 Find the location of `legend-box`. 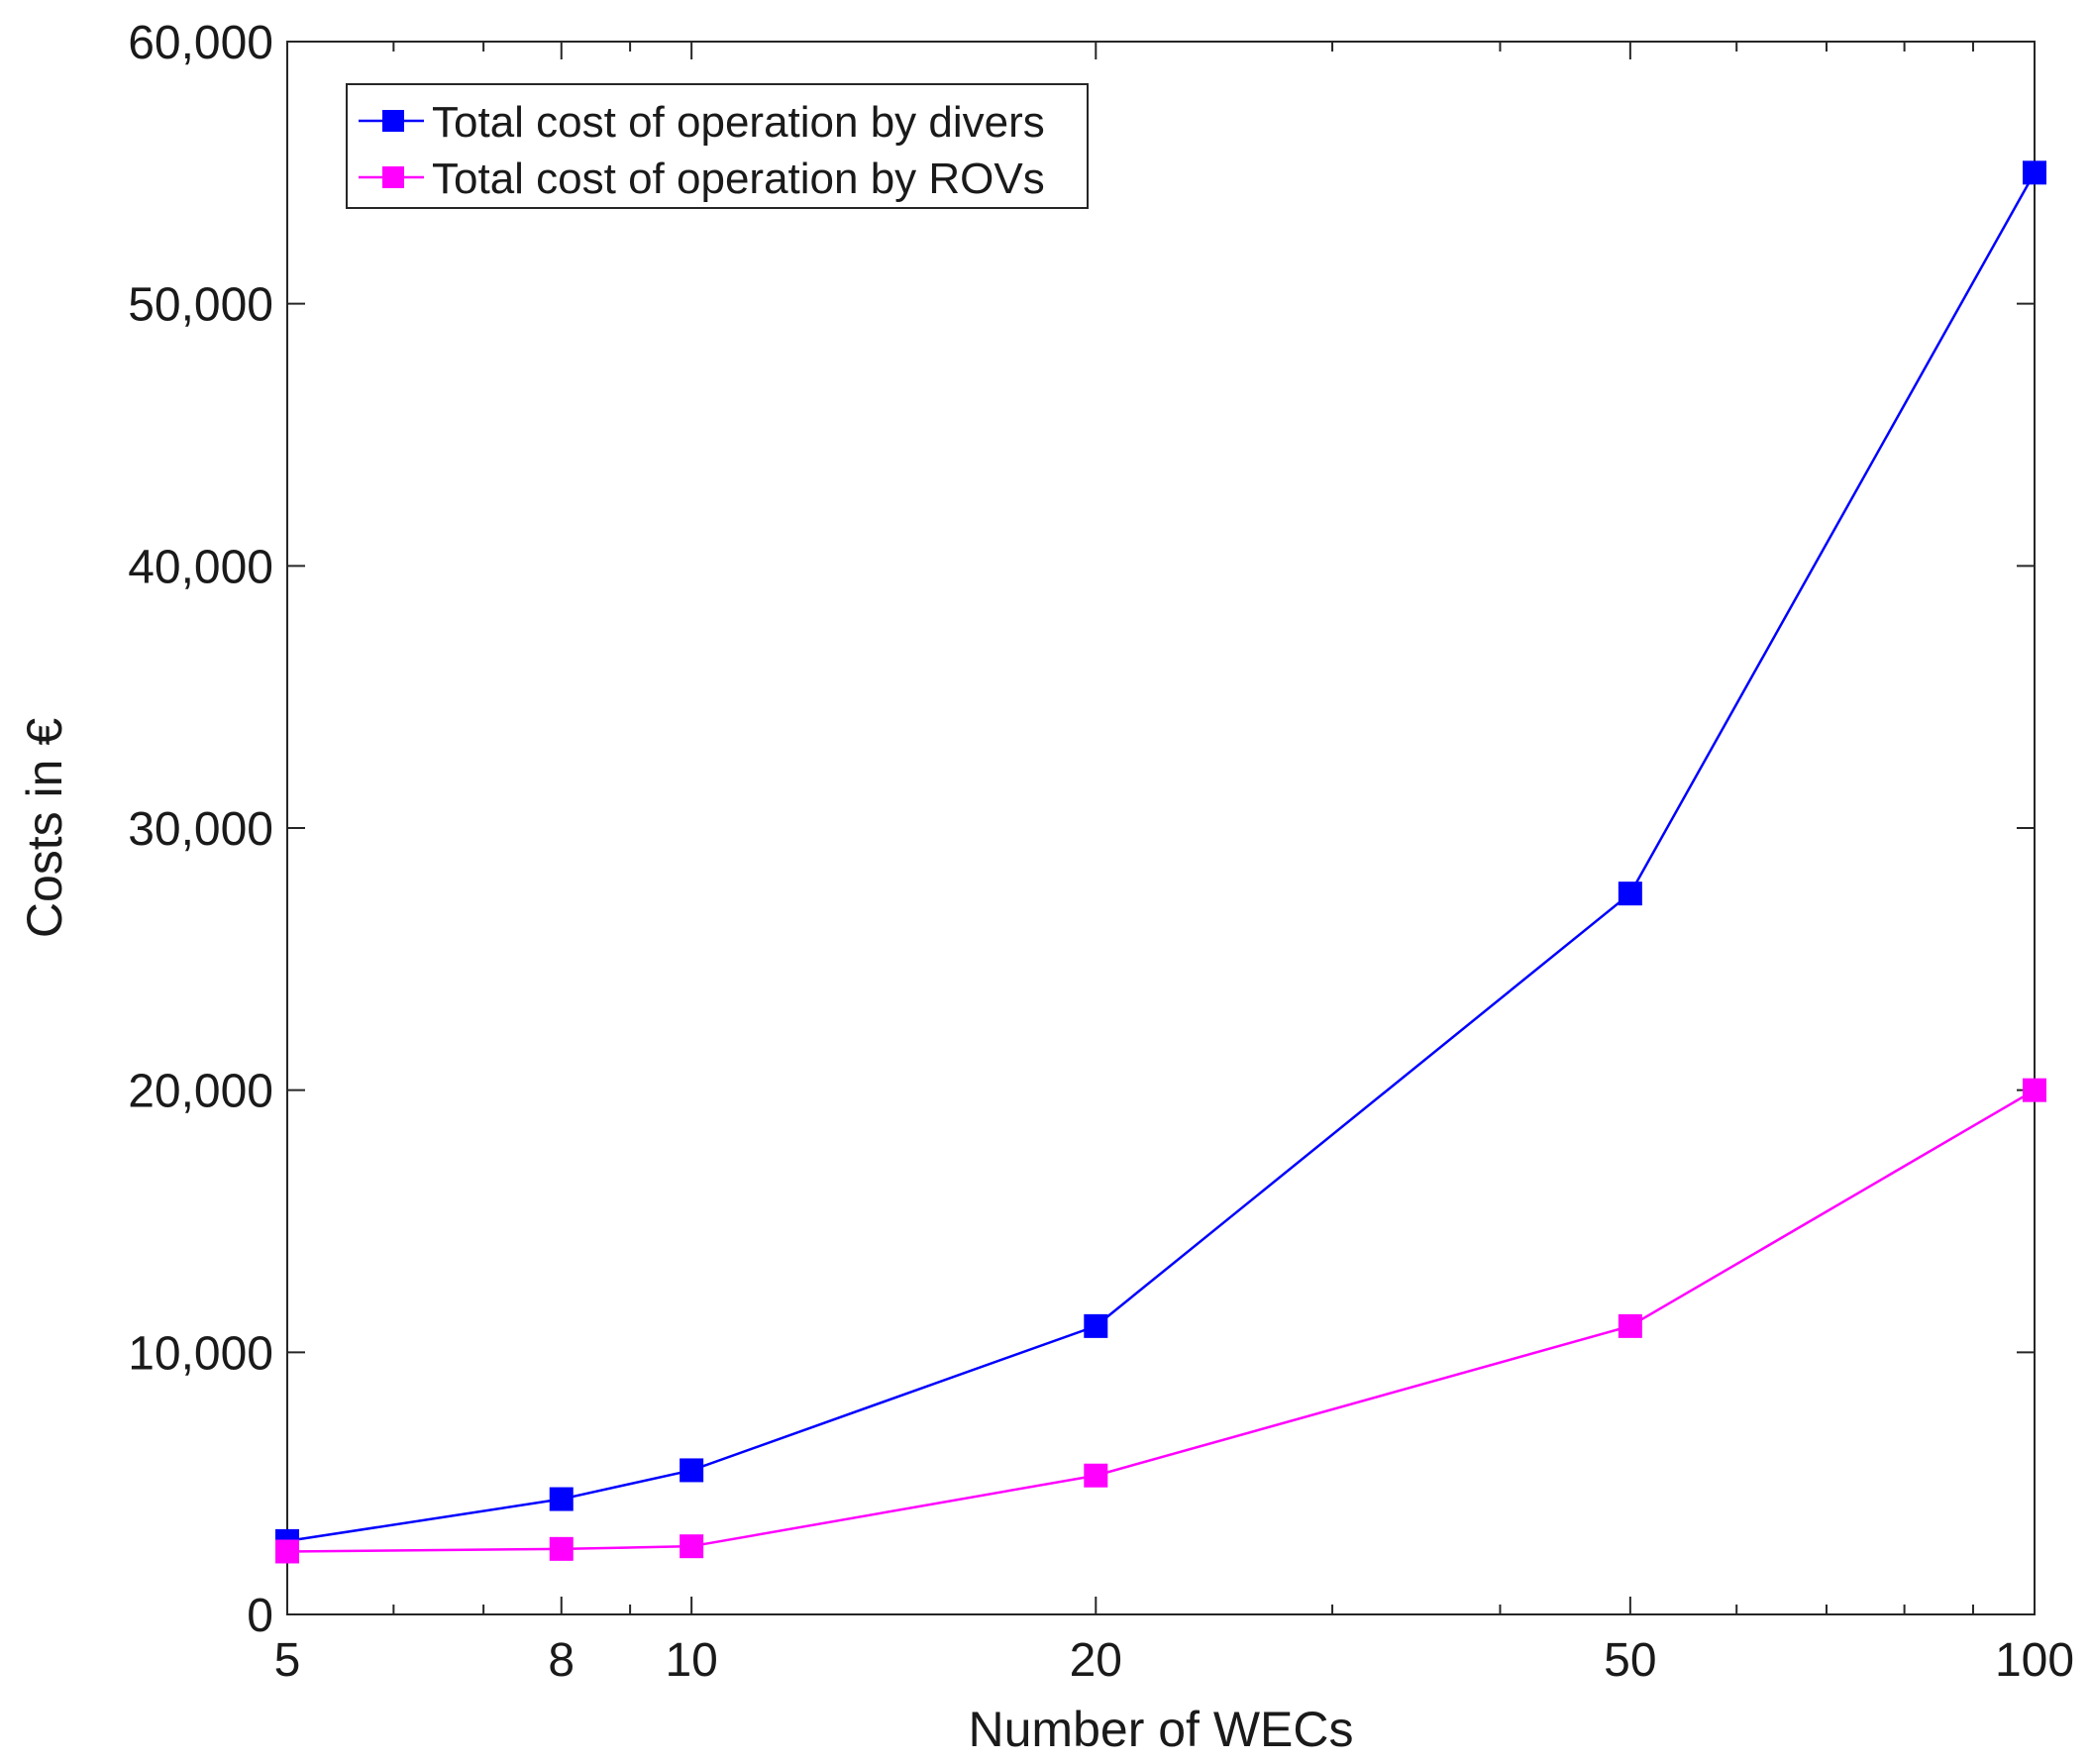

legend-box is located at coordinates (717, 146).